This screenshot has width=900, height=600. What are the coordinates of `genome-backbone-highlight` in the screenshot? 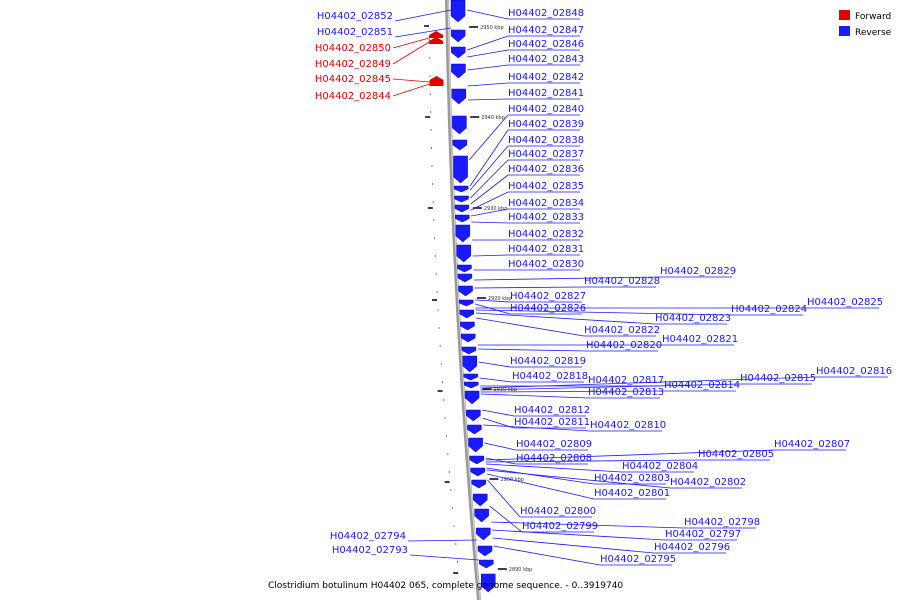 It's located at (464, 300).